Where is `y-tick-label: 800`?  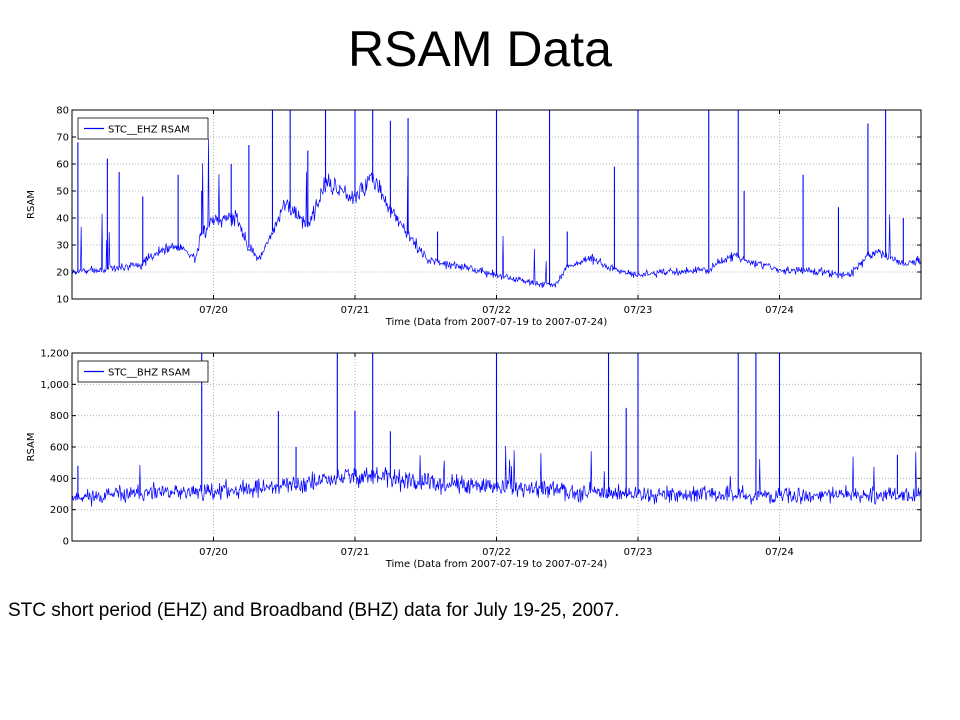 y-tick-label: 800 is located at coordinates (59, 416).